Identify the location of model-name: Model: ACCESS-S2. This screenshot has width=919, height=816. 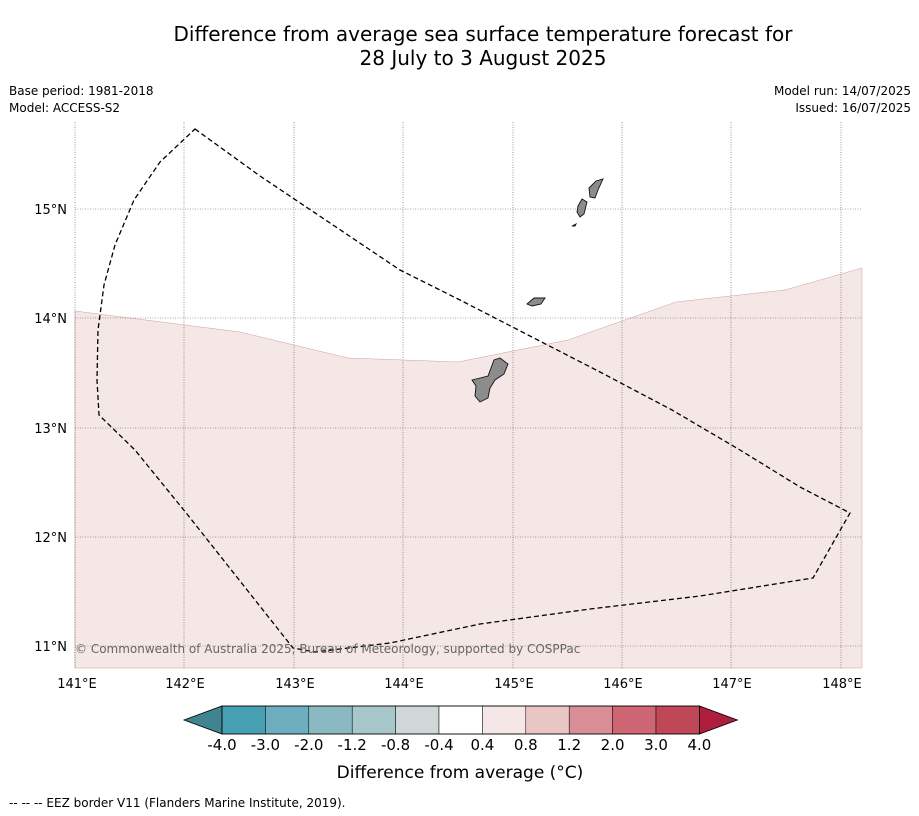
(65, 108).